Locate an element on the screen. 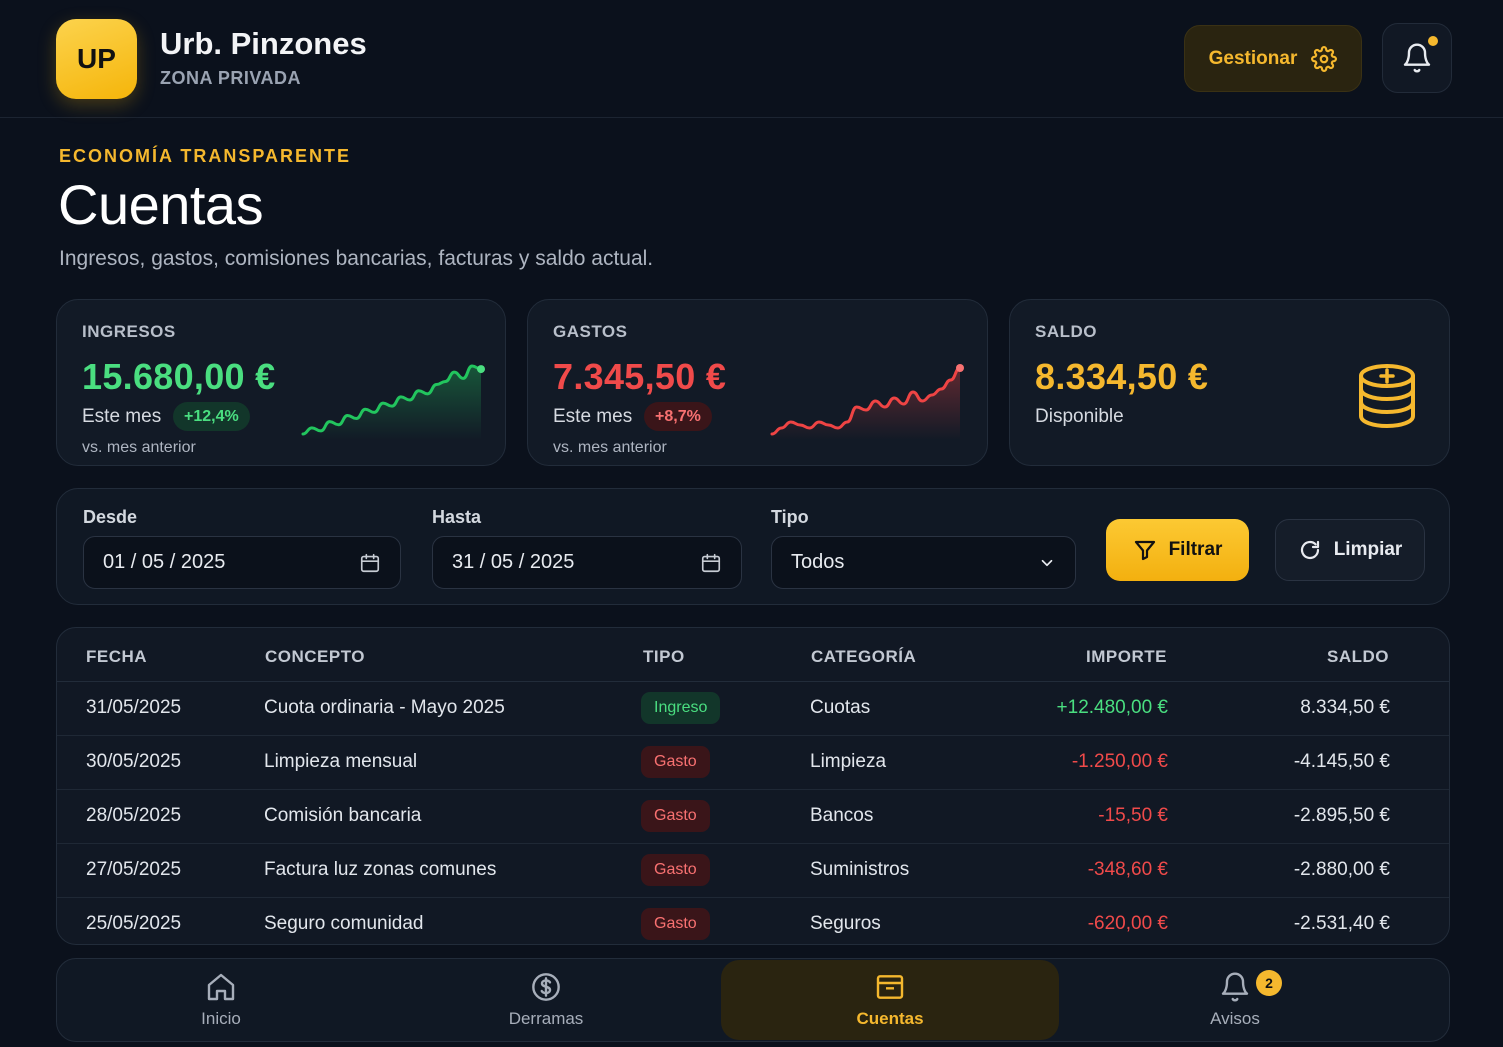 The image size is (1503, 1047). notification-dot is located at coordinates (1433, 41).